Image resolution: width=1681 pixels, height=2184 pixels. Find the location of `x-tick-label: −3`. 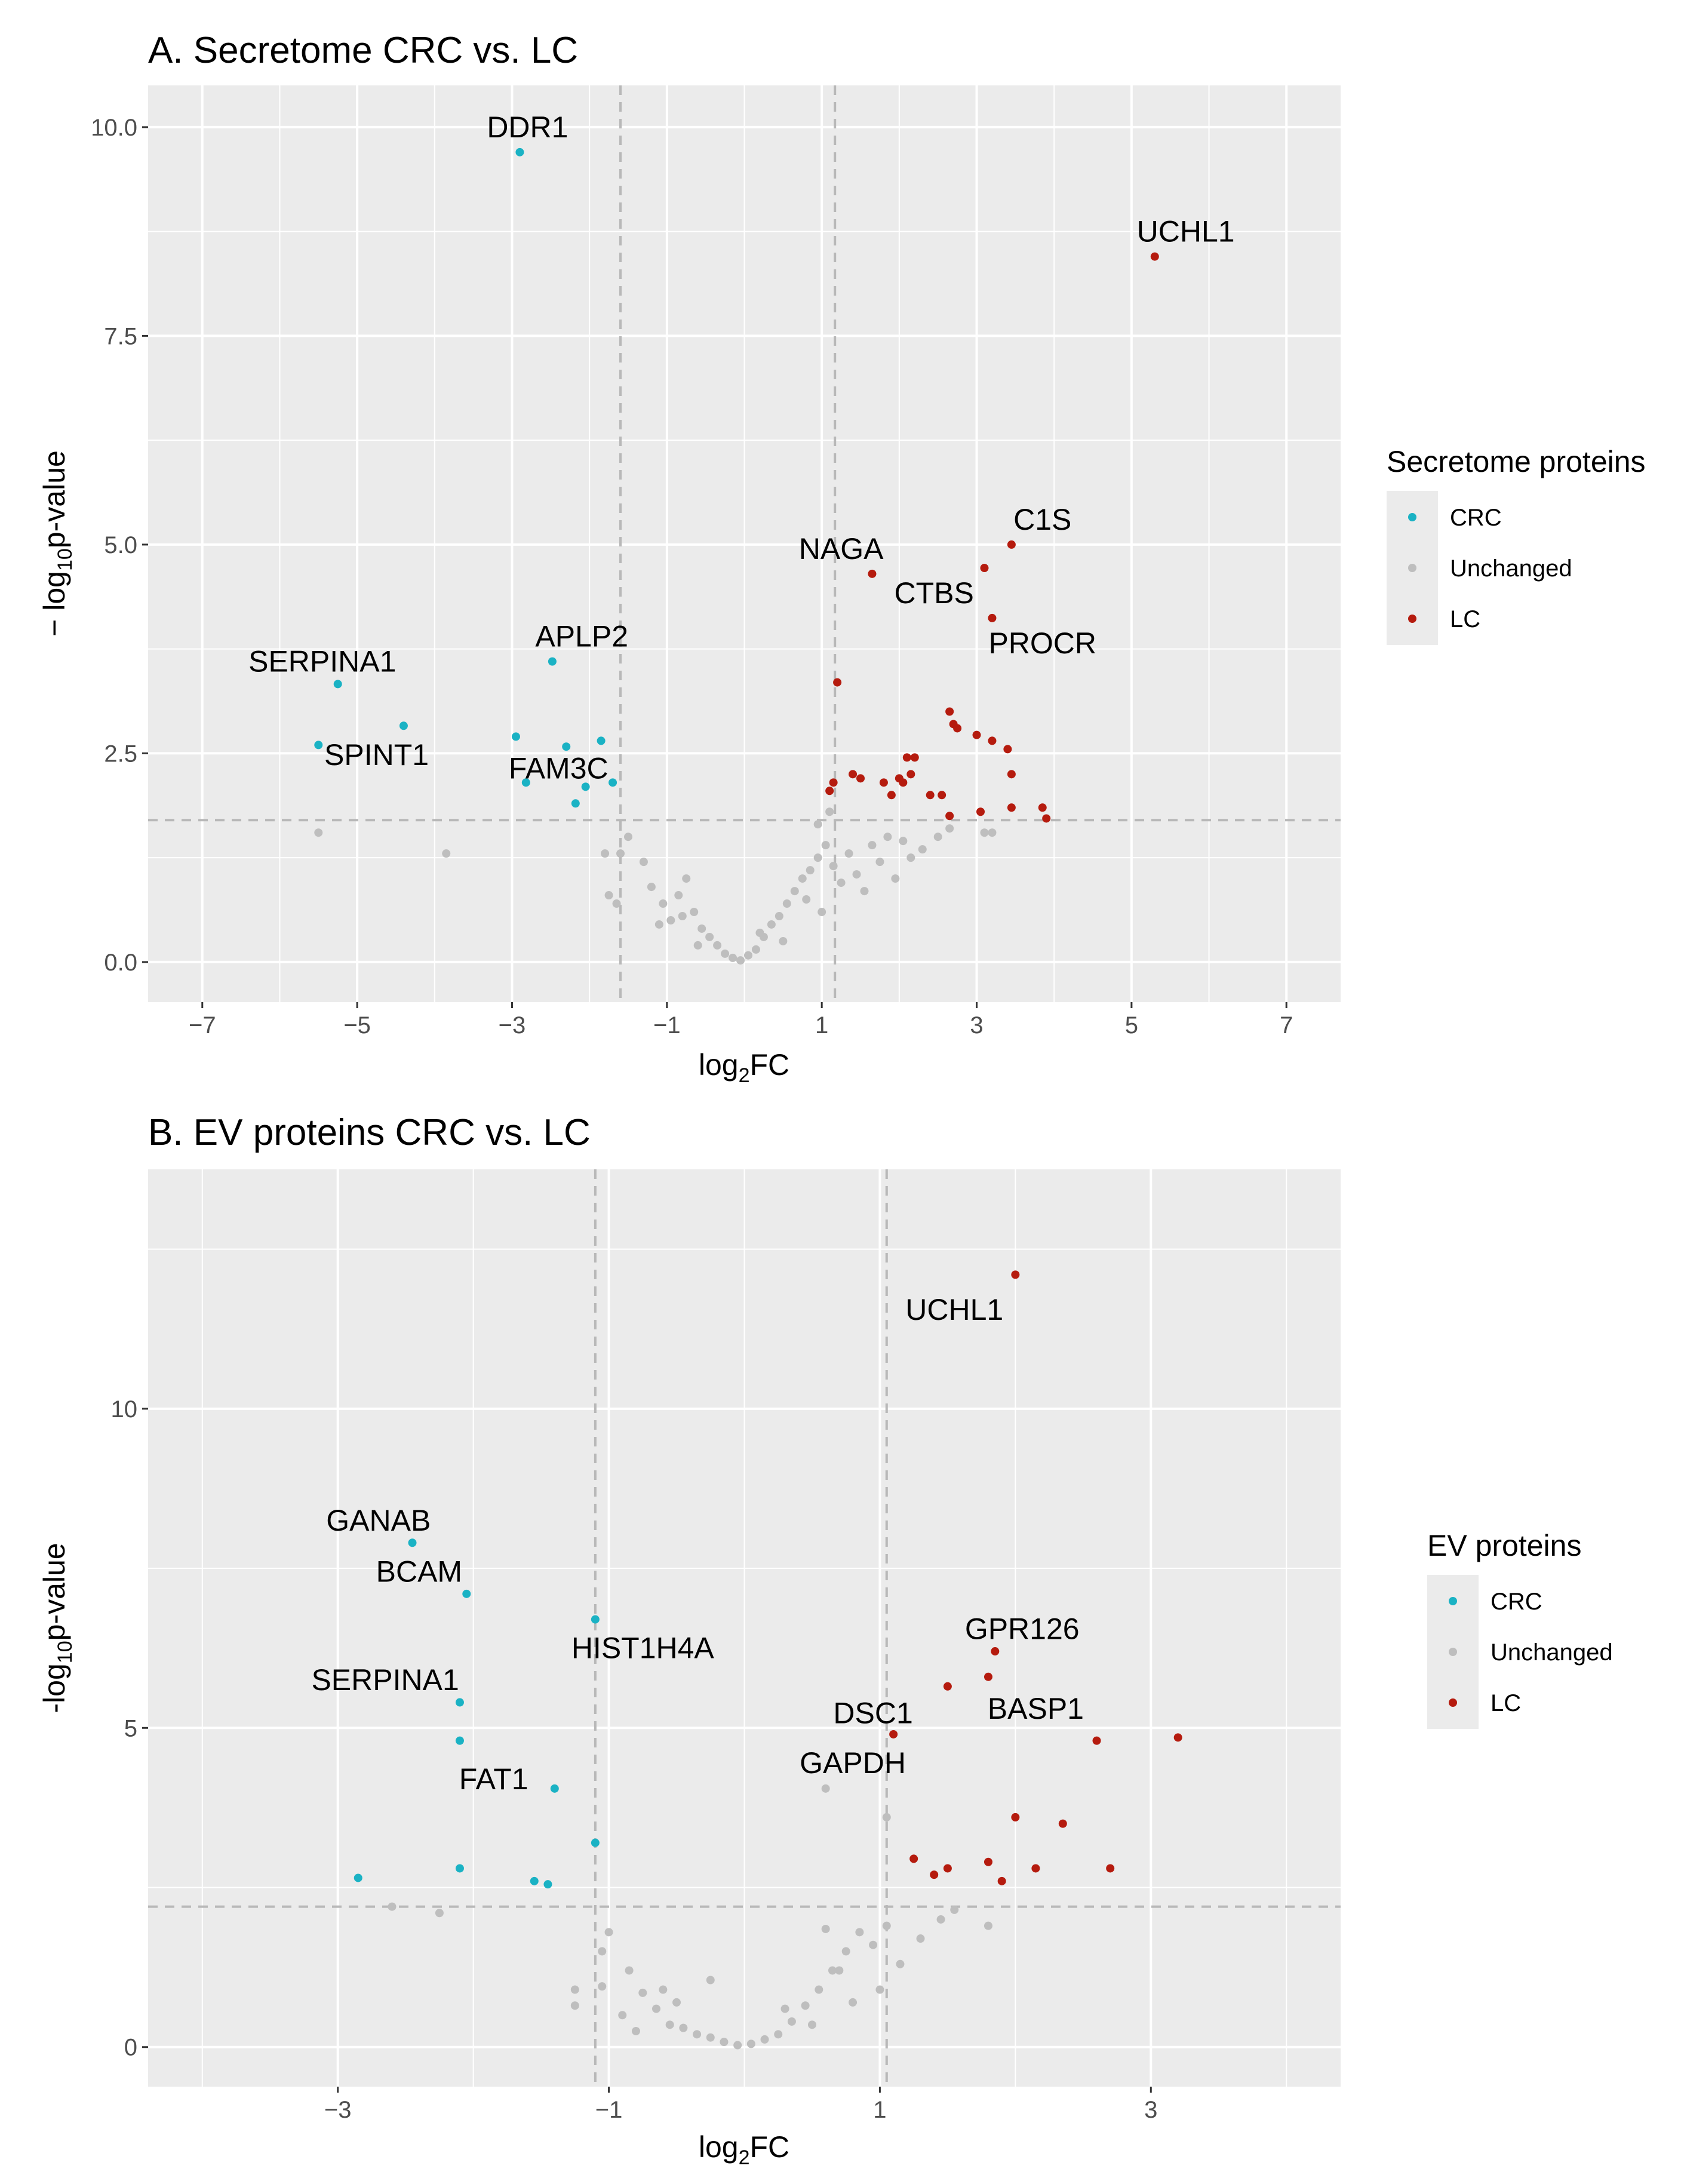

x-tick-label: −3 is located at coordinates (338, 2110).